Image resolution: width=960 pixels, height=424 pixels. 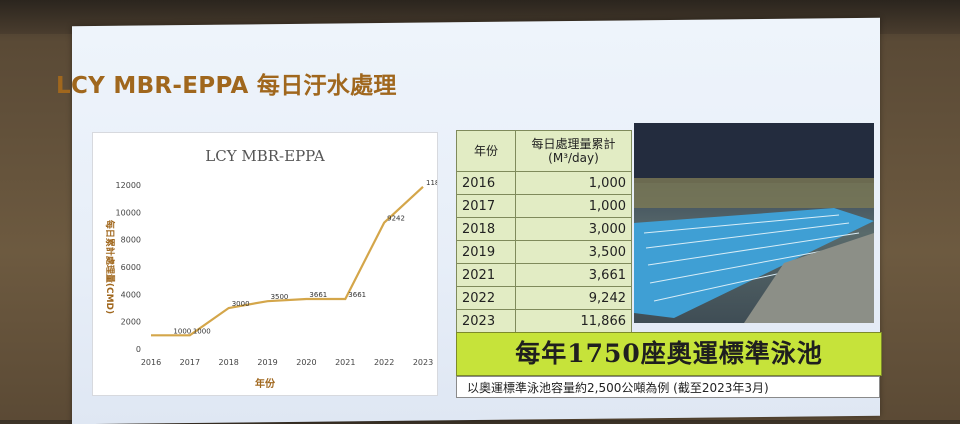 I want to click on pool-water, so click(x=754, y=263).